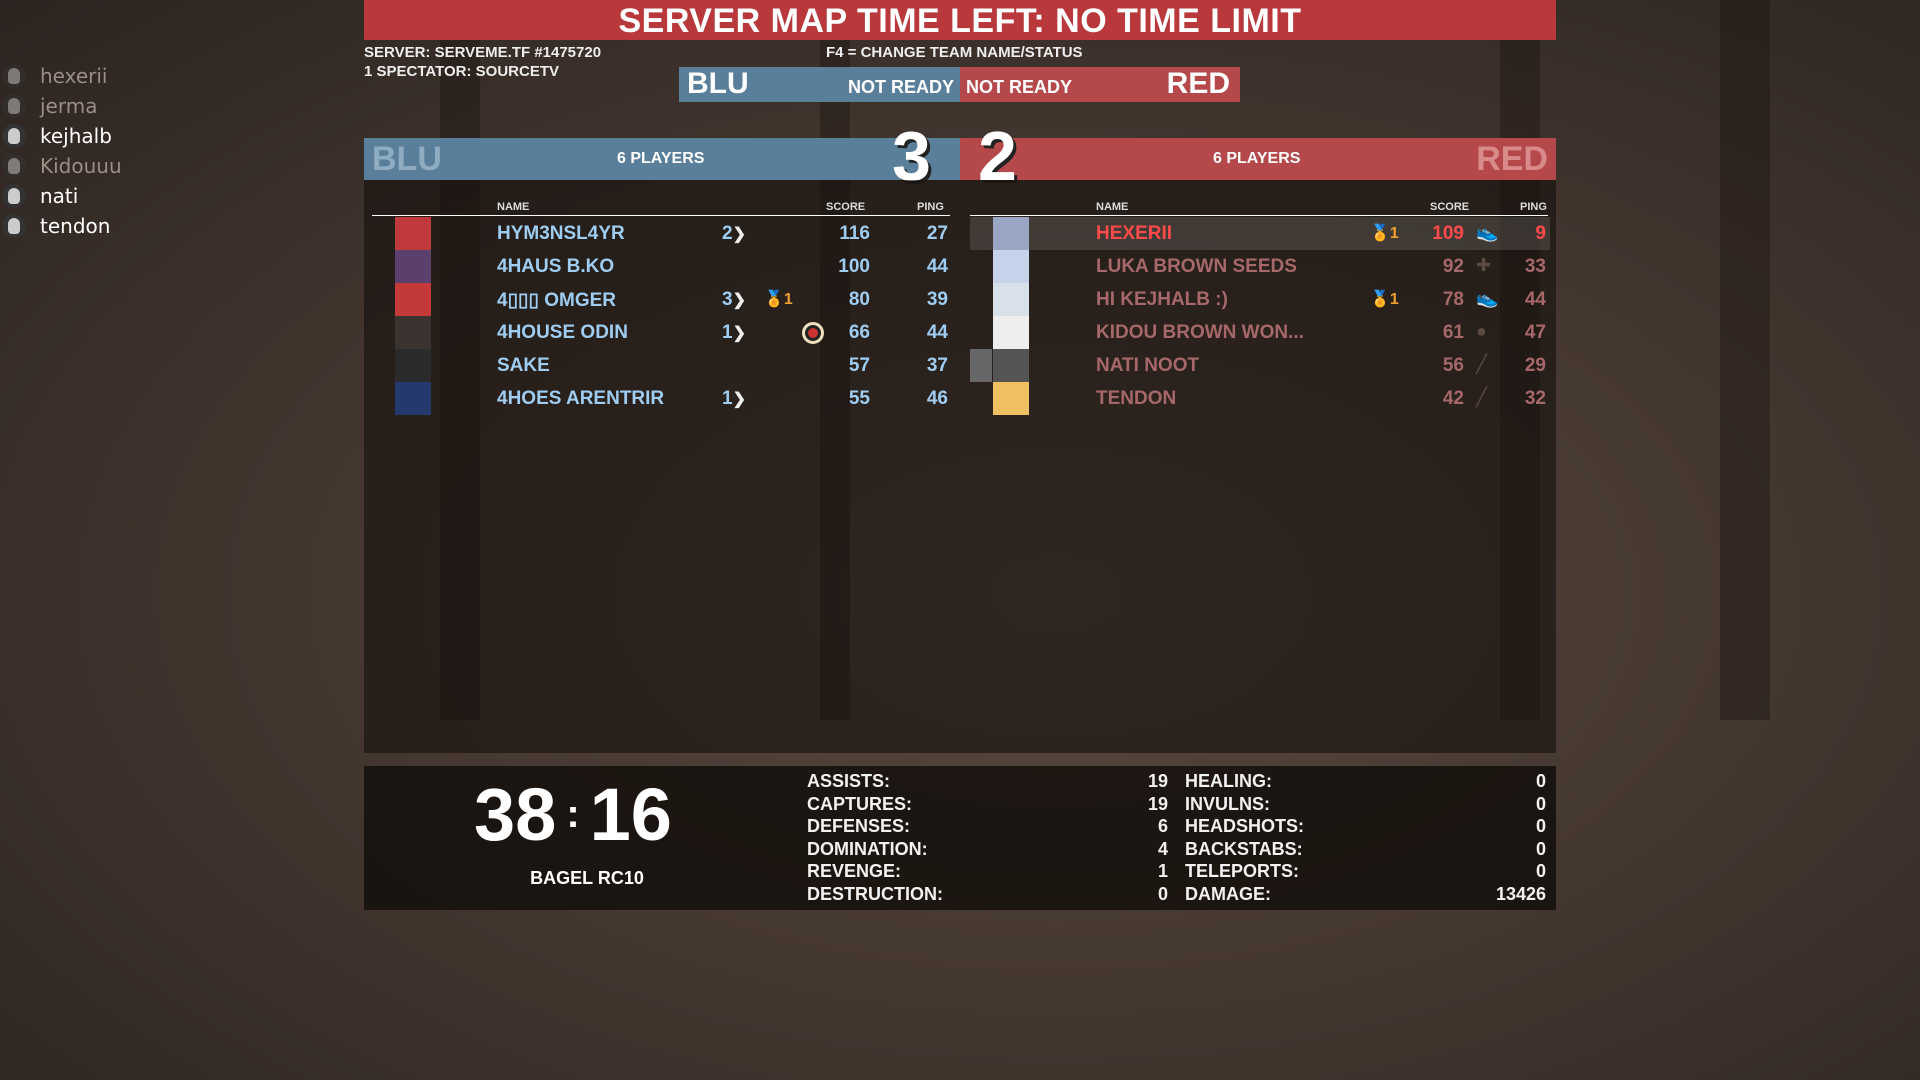 The height and width of the screenshot is (1080, 1920). I want to click on player-name: NATI NOOT, so click(1148, 365).